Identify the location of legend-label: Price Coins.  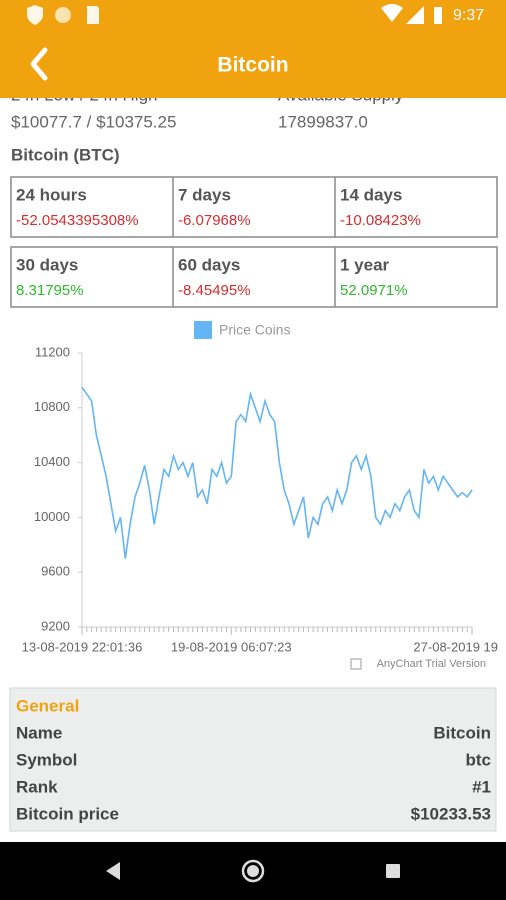
(255, 330).